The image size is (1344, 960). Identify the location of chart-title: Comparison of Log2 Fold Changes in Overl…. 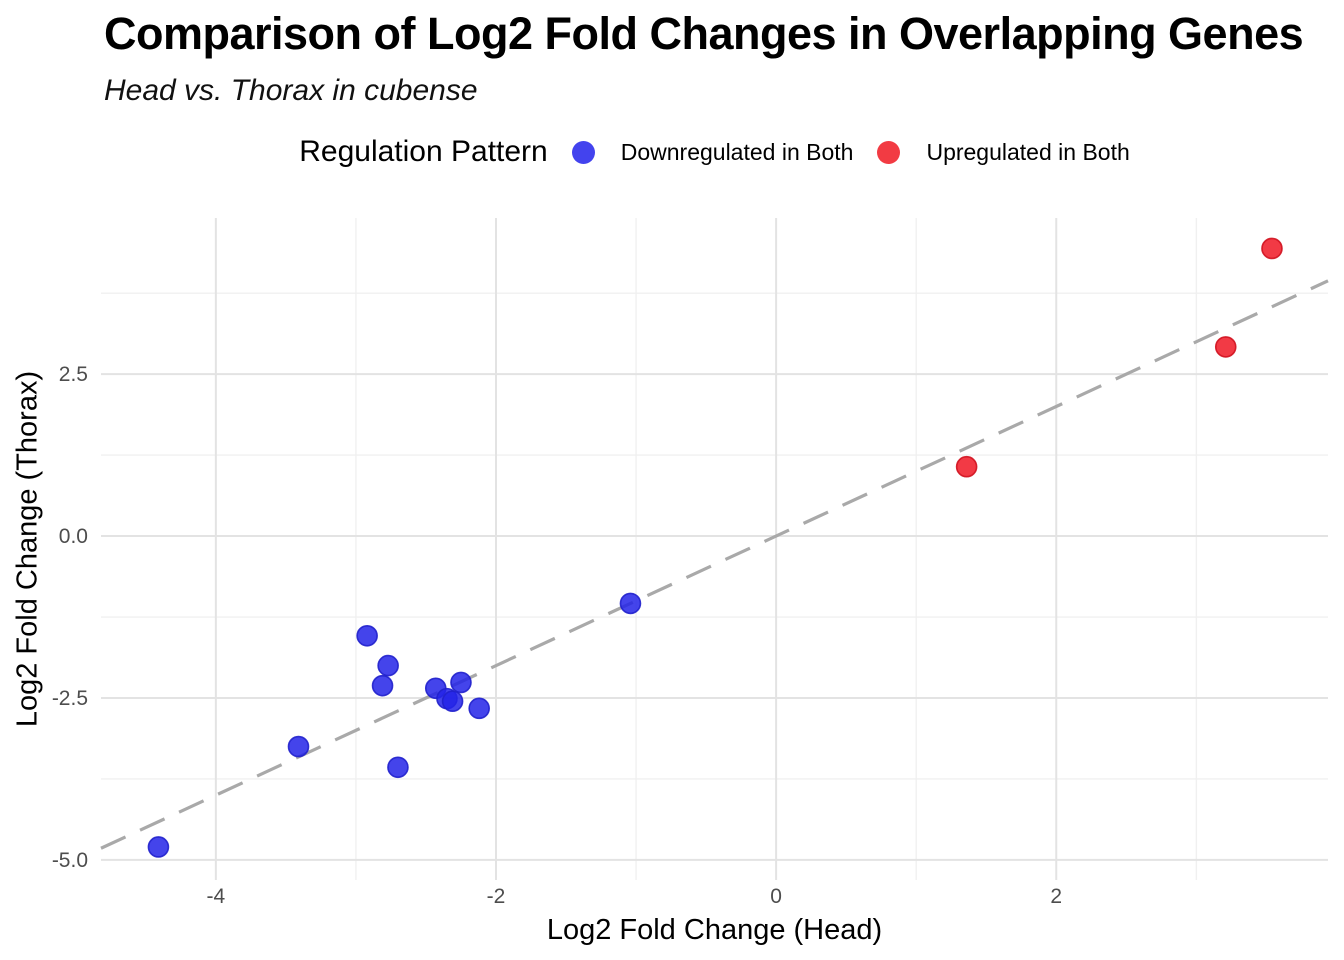
(704, 33).